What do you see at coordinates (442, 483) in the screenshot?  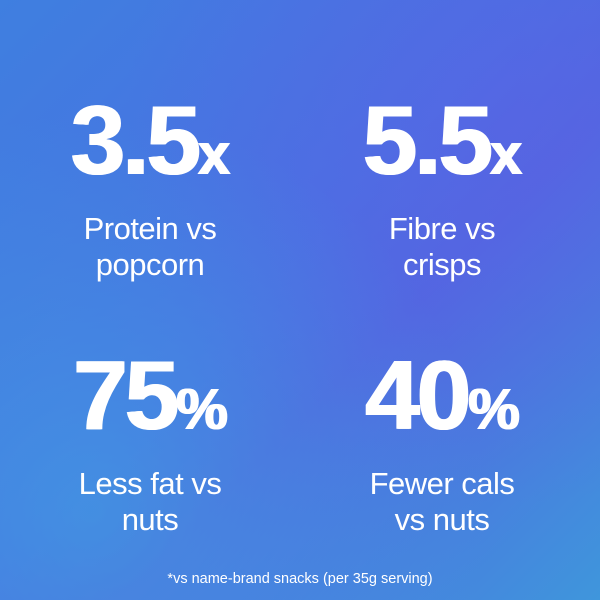 I see `stat-label-line: Fewer cals` at bounding box center [442, 483].